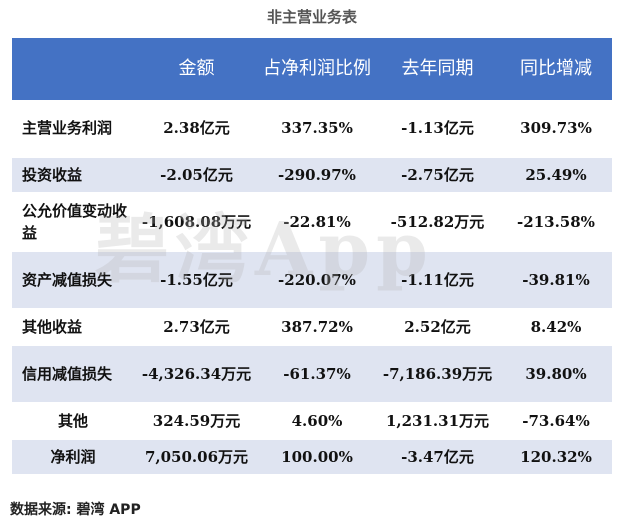 This screenshot has width=624, height=528. What do you see at coordinates (317, 281) in the screenshot?
I see `cell-ratio: -220.07%` at bounding box center [317, 281].